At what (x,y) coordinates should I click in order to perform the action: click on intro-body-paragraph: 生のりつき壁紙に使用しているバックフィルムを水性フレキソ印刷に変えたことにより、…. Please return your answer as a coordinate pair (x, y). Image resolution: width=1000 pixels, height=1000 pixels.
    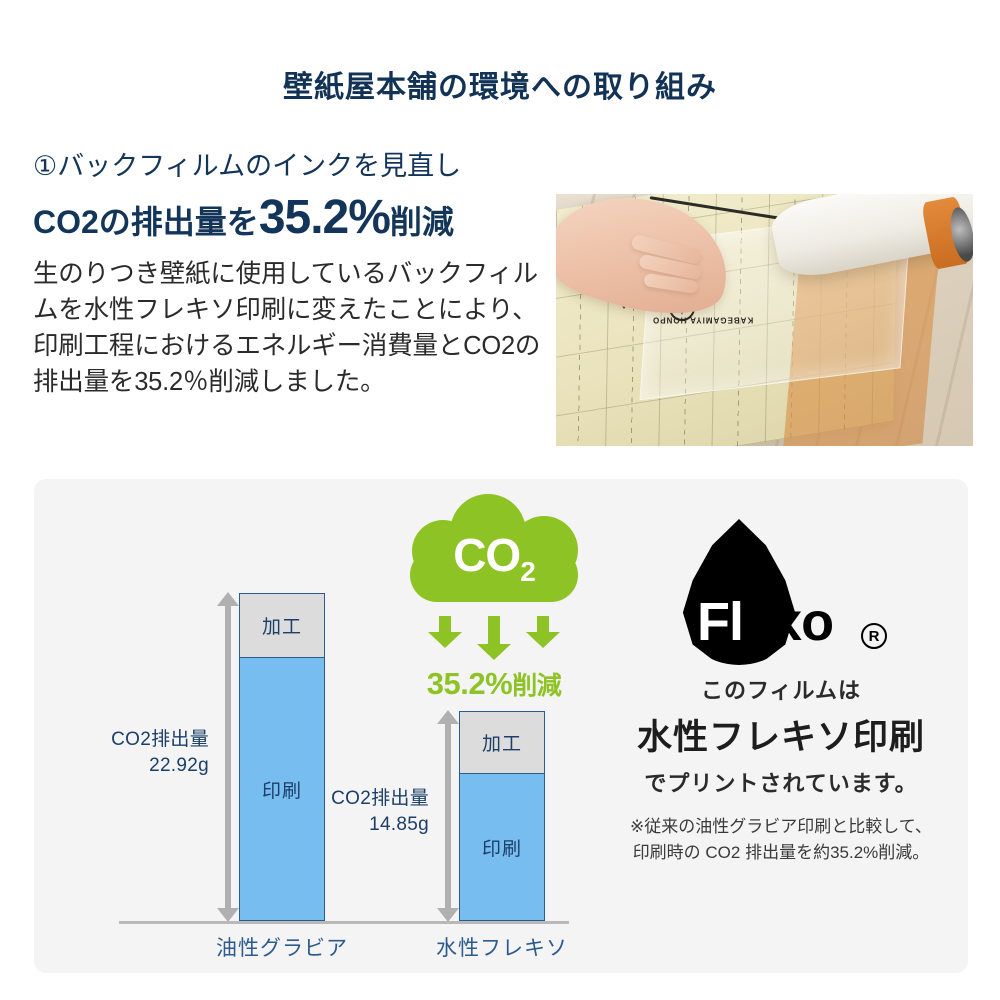
    Looking at the image, I should click on (287, 328).